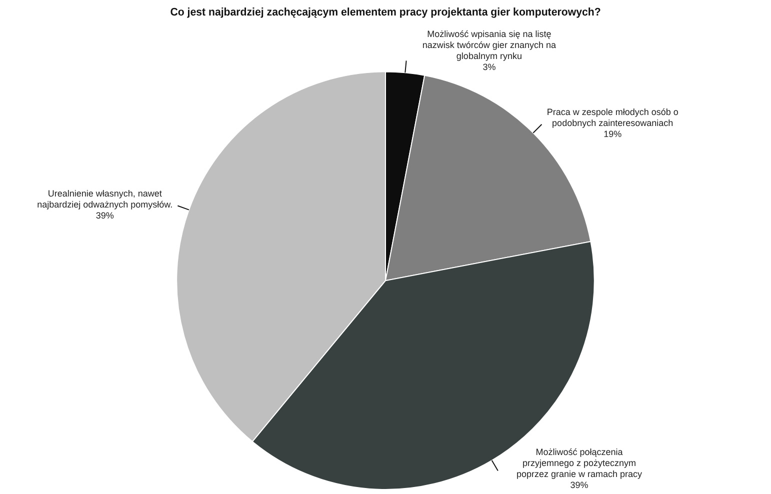 This screenshot has width=771, height=494. Describe the element at coordinates (105, 199) in the screenshot. I see `slice-label: Urealnienie własnych, nawet najbardziej odważnych pomysłów.` at that location.